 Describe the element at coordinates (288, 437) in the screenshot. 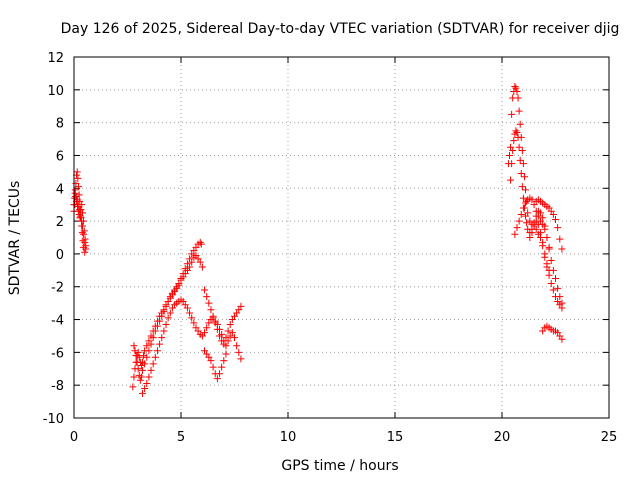

I see `x-tick-label: 10` at that location.